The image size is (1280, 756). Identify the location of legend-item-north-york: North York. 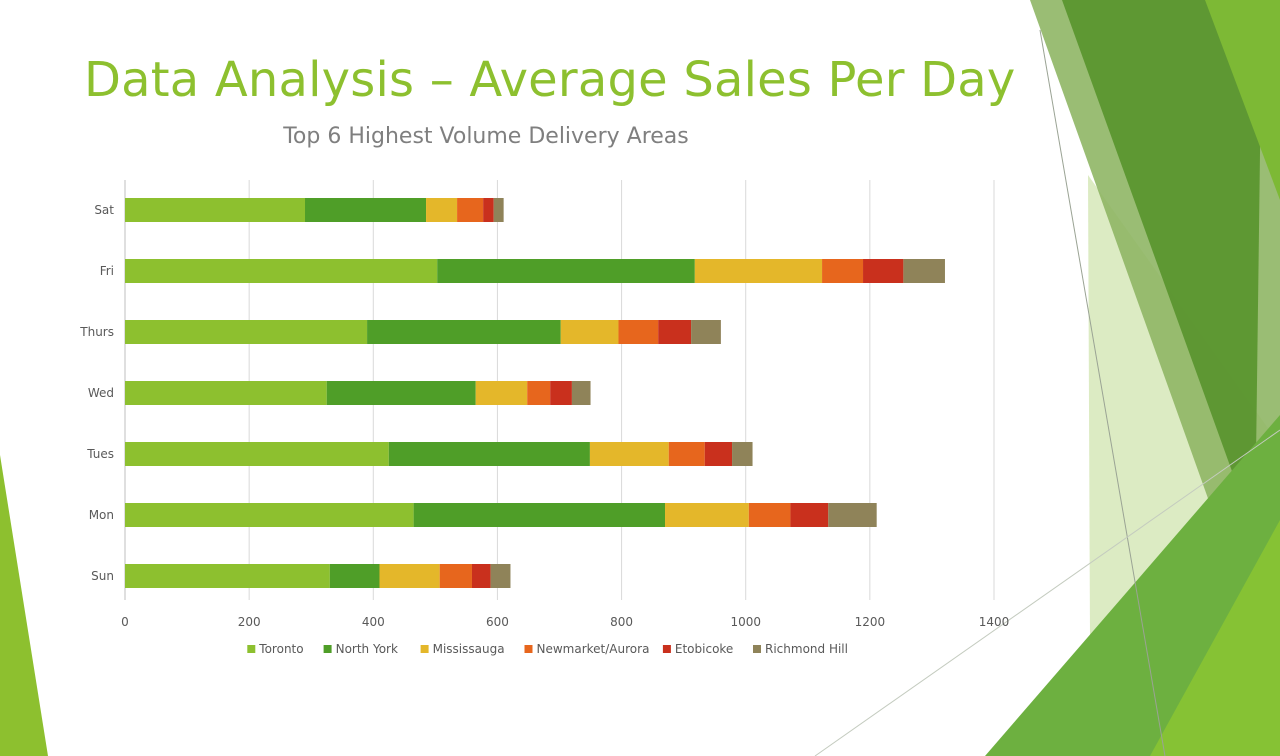
(360, 649).